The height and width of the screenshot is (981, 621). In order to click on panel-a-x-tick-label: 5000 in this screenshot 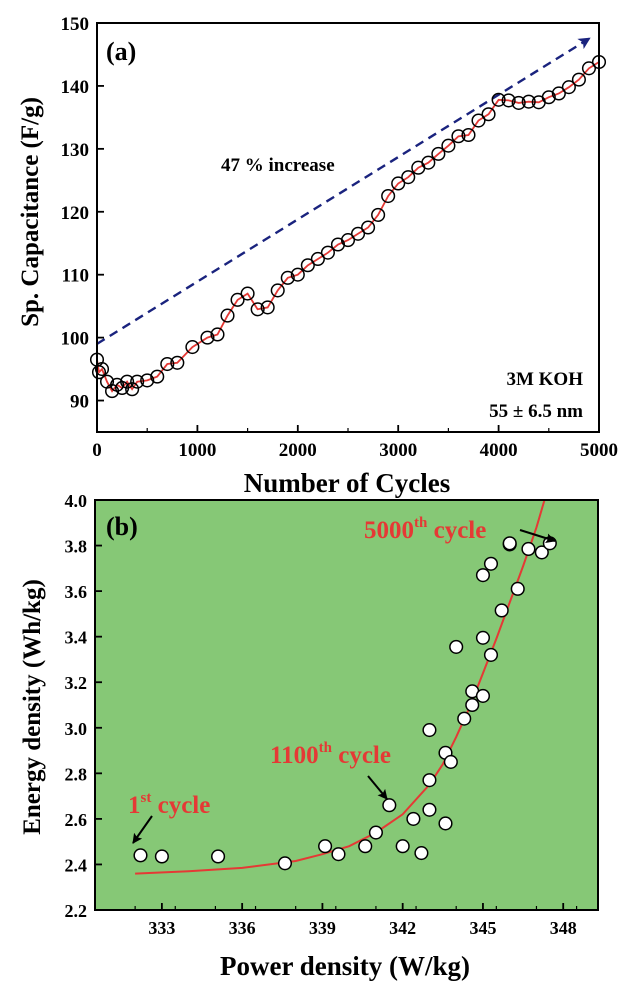, I will do `click(599, 450)`.